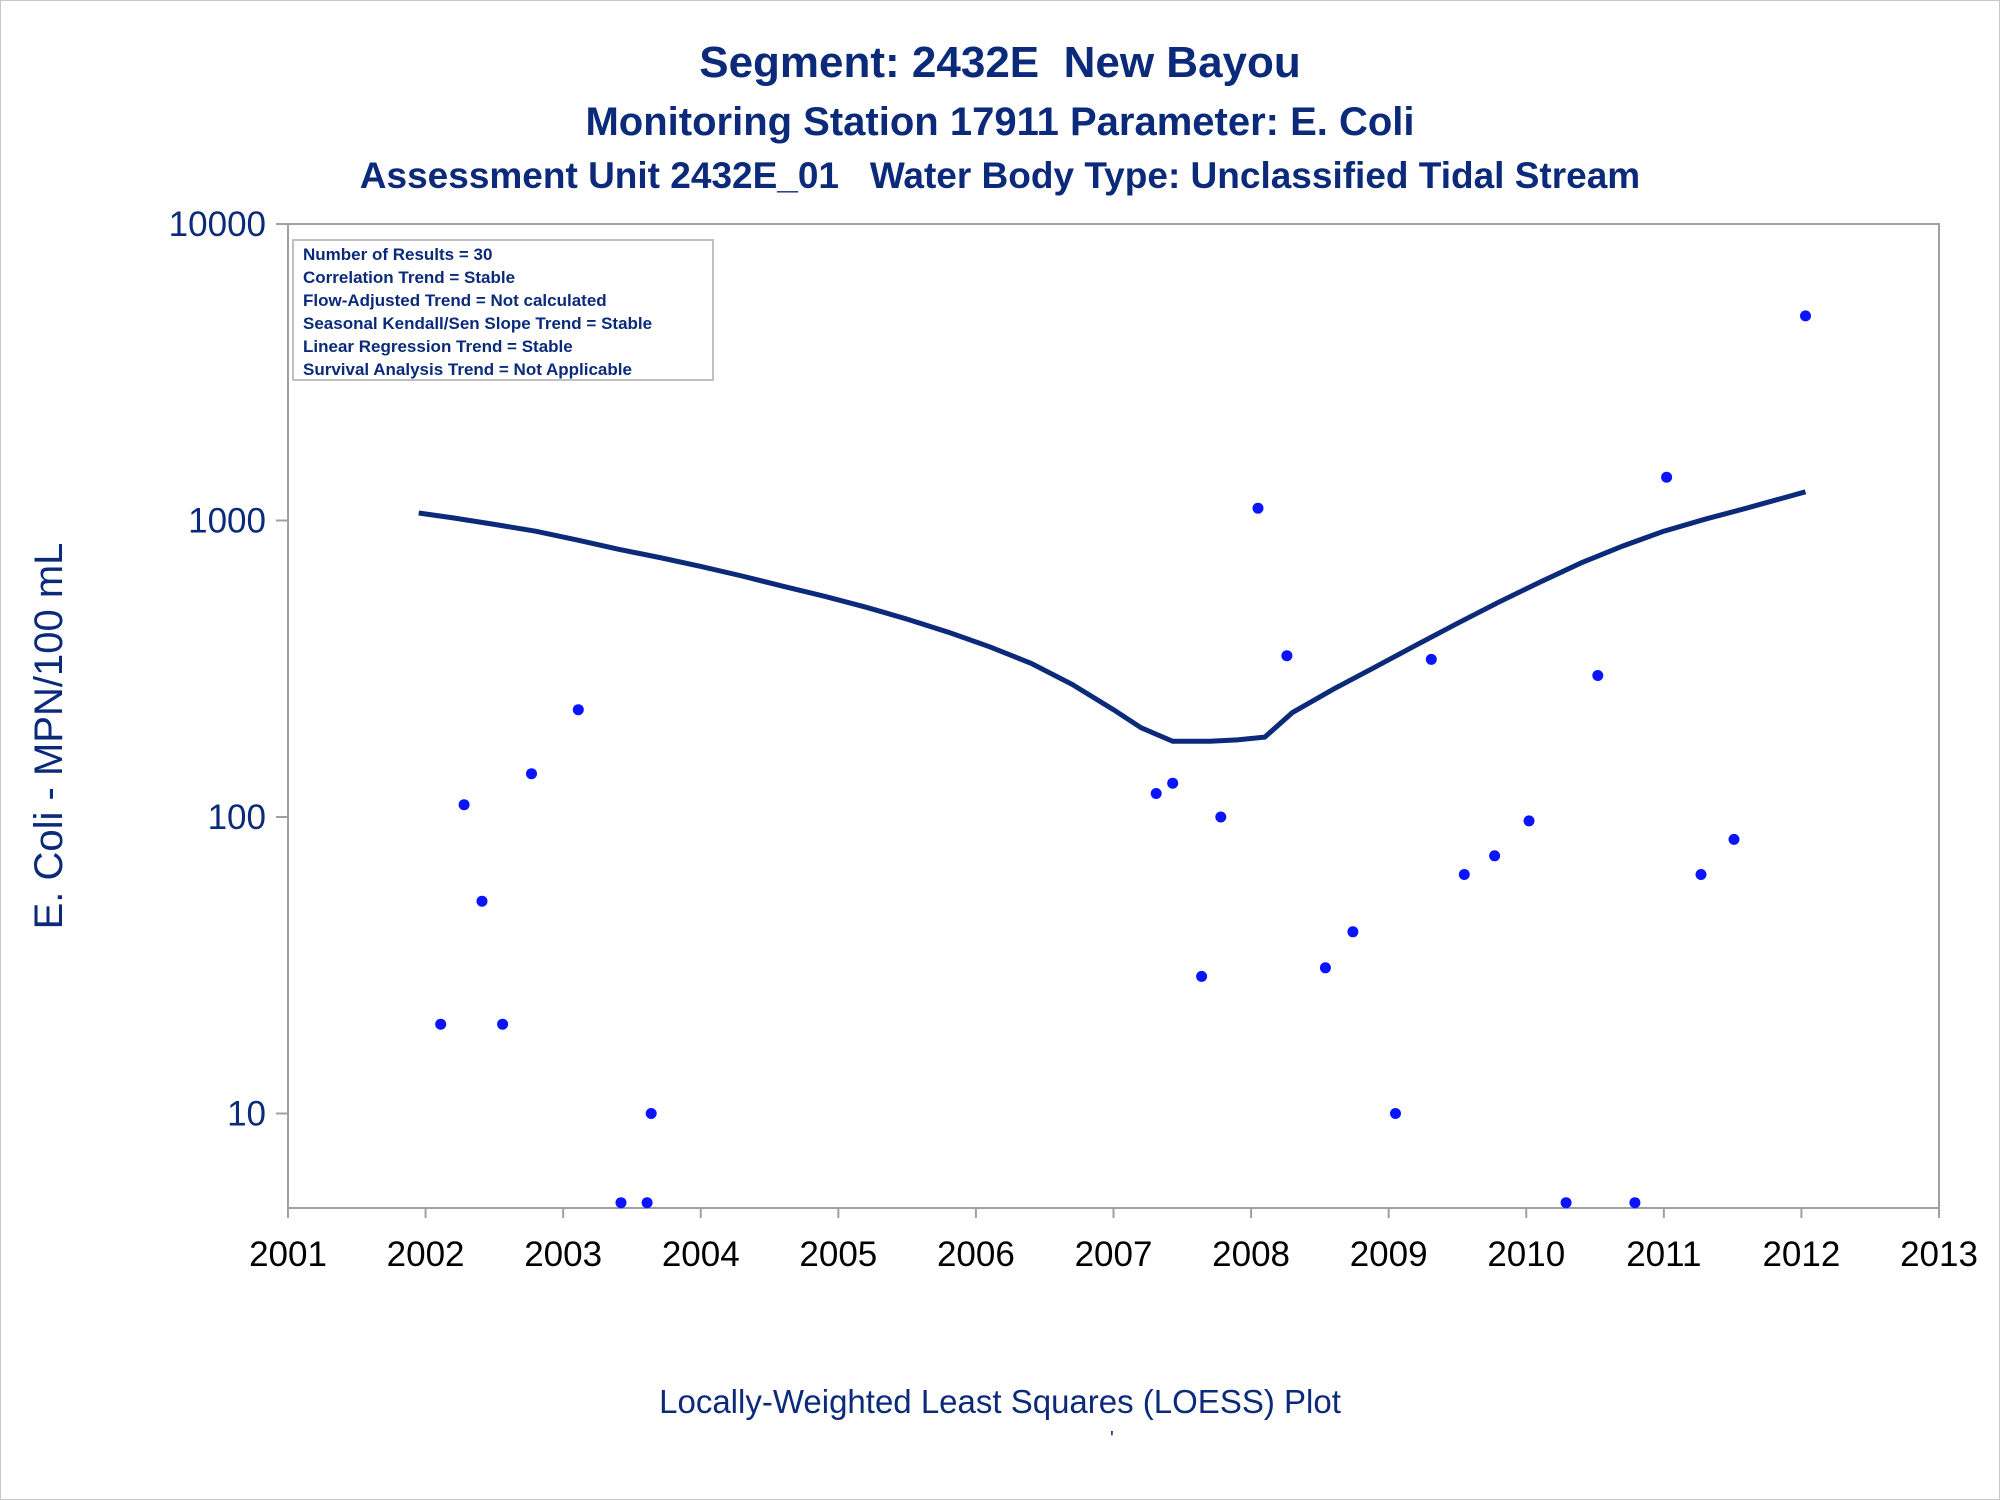 The width and height of the screenshot is (2000, 1500). I want to click on stats-box-border, so click(503, 310).